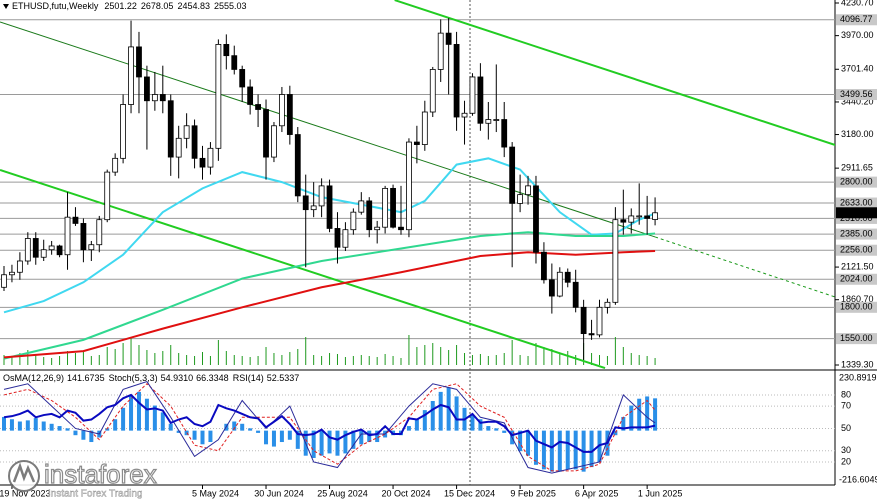 Image resolution: width=877 pixels, height=503 pixels. I want to click on osc-tick-label: 30, so click(846, 450).